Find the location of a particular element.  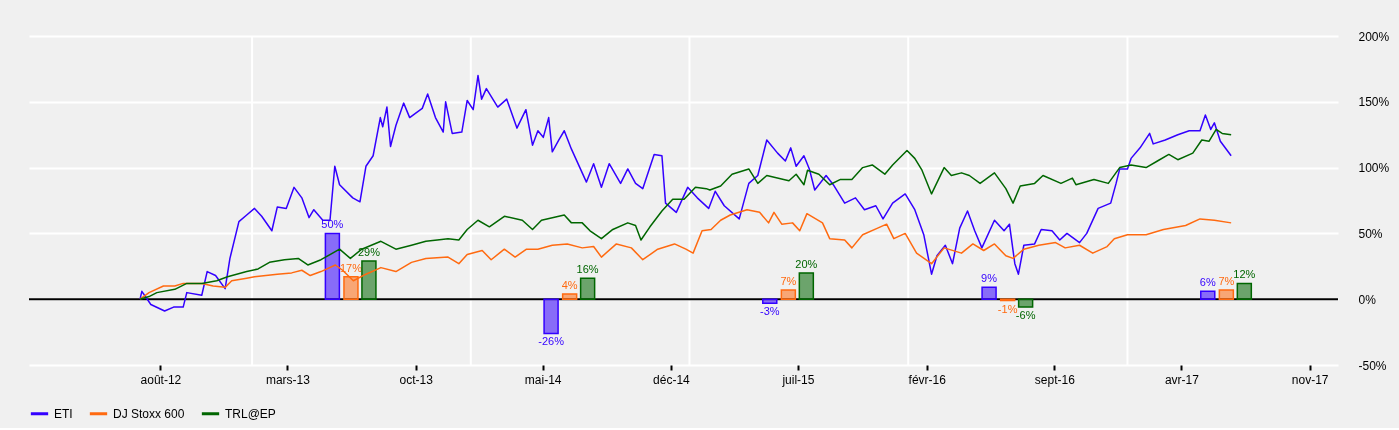

x-tick-label: avr-17 is located at coordinates (1182, 379).